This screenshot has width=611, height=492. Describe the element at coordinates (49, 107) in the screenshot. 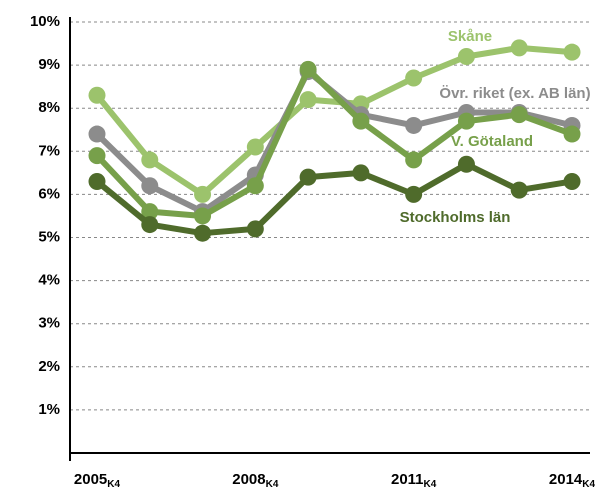

I see `y-tick-label: 8%` at that location.